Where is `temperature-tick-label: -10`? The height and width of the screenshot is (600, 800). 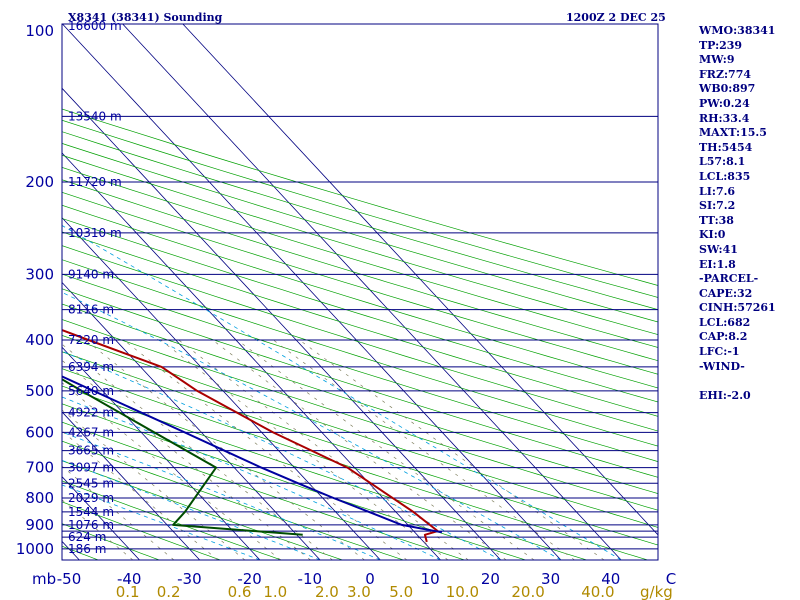 temperature-tick-label: -10 is located at coordinates (310, 579).